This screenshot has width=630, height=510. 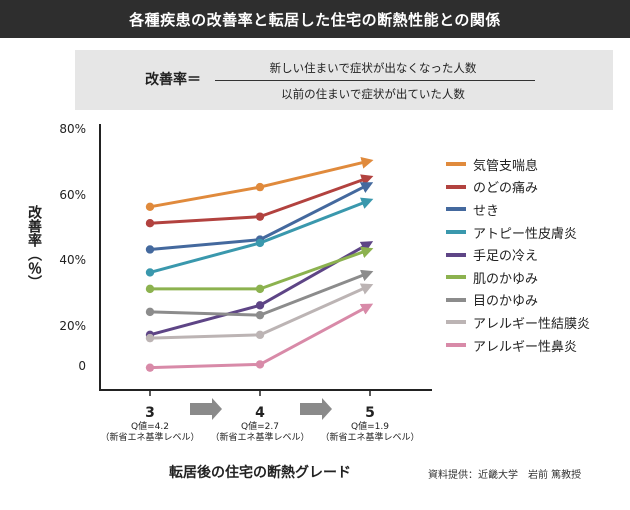 What do you see at coordinates (72, 195) in the screenshot?
I see `y-tick-label: 60%` at bounding box center [72, 195].